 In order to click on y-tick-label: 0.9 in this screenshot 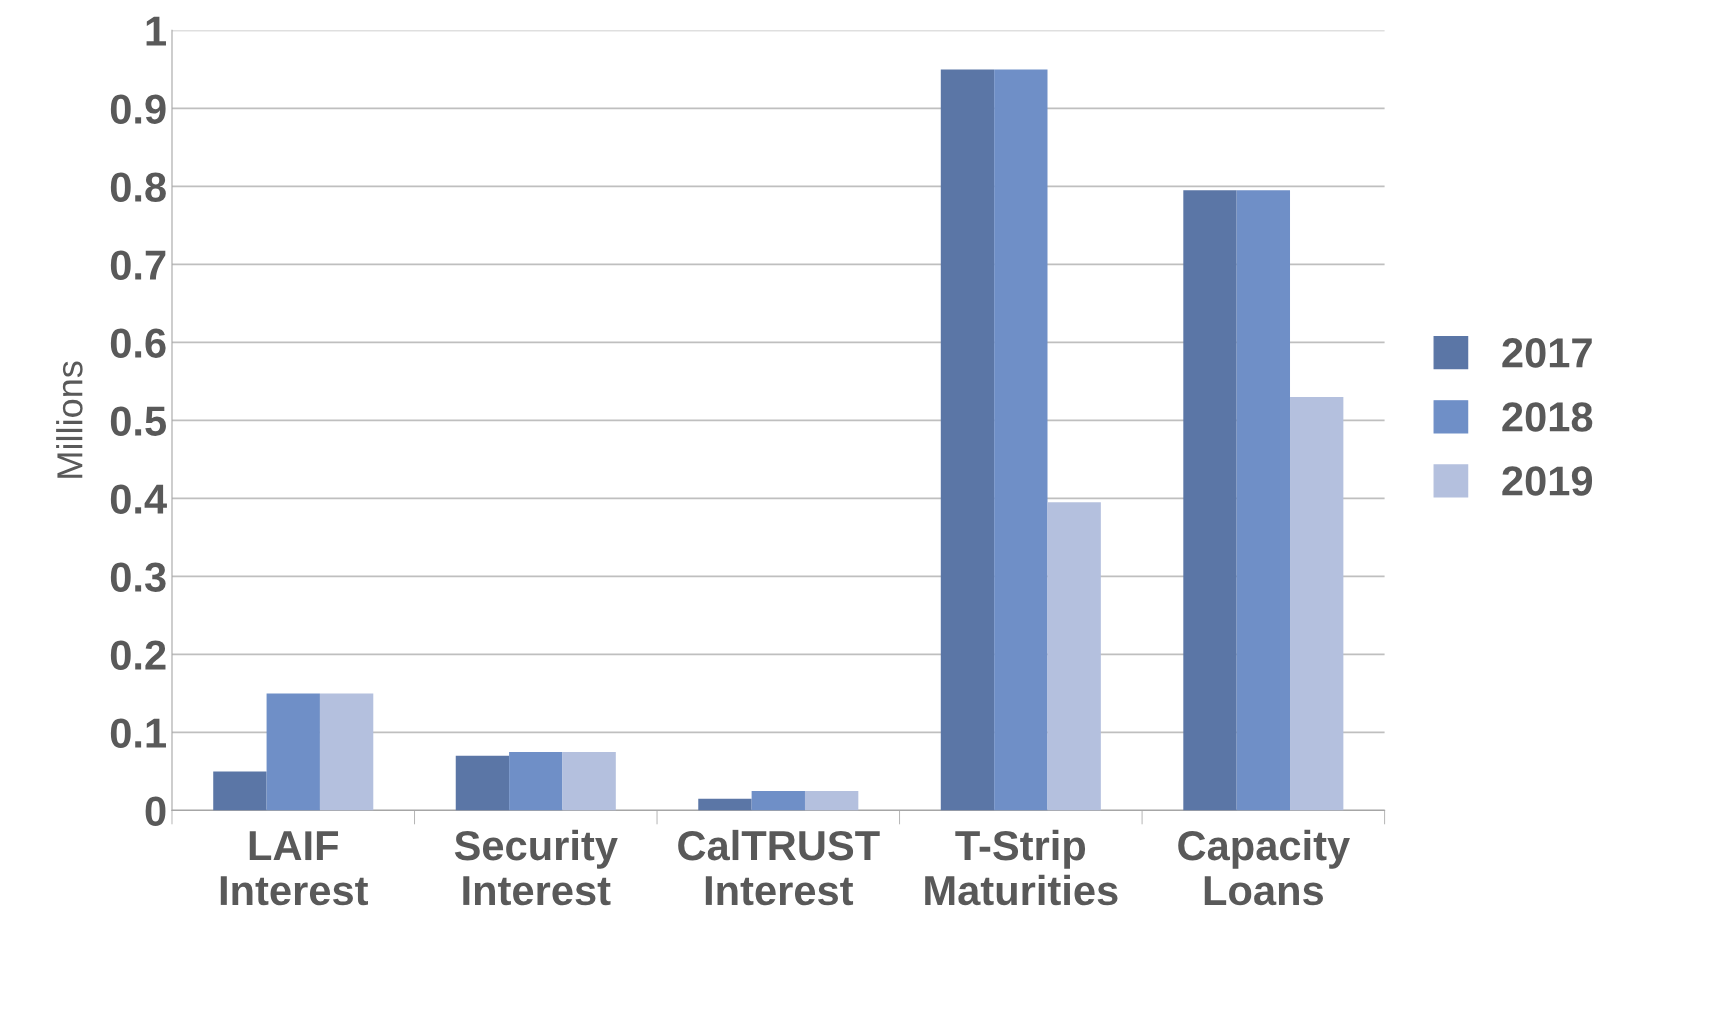, I will do `click(138, 109)`.